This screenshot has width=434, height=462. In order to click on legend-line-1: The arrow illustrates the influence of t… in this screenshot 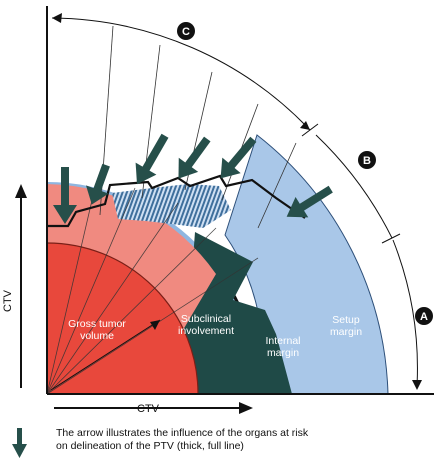, I will do `click(182, 433)`.